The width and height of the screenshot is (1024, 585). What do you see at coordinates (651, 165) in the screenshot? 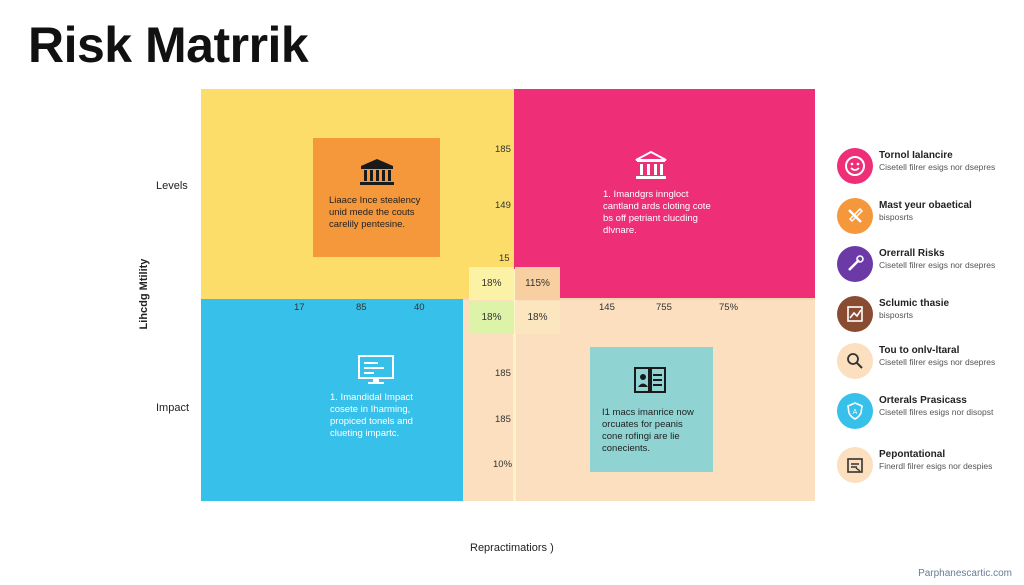
I see `bank-building-icon` at bounding box center [651, 165].